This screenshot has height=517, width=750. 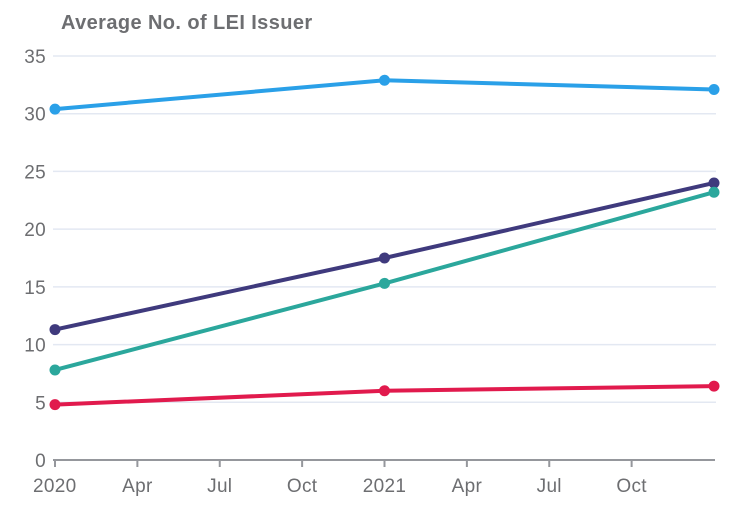 What do you see at coordinates (631, 486) in the screenshot?
I see `x-tick-label-Oct-7: Oct` at bounding box center [631, 486].